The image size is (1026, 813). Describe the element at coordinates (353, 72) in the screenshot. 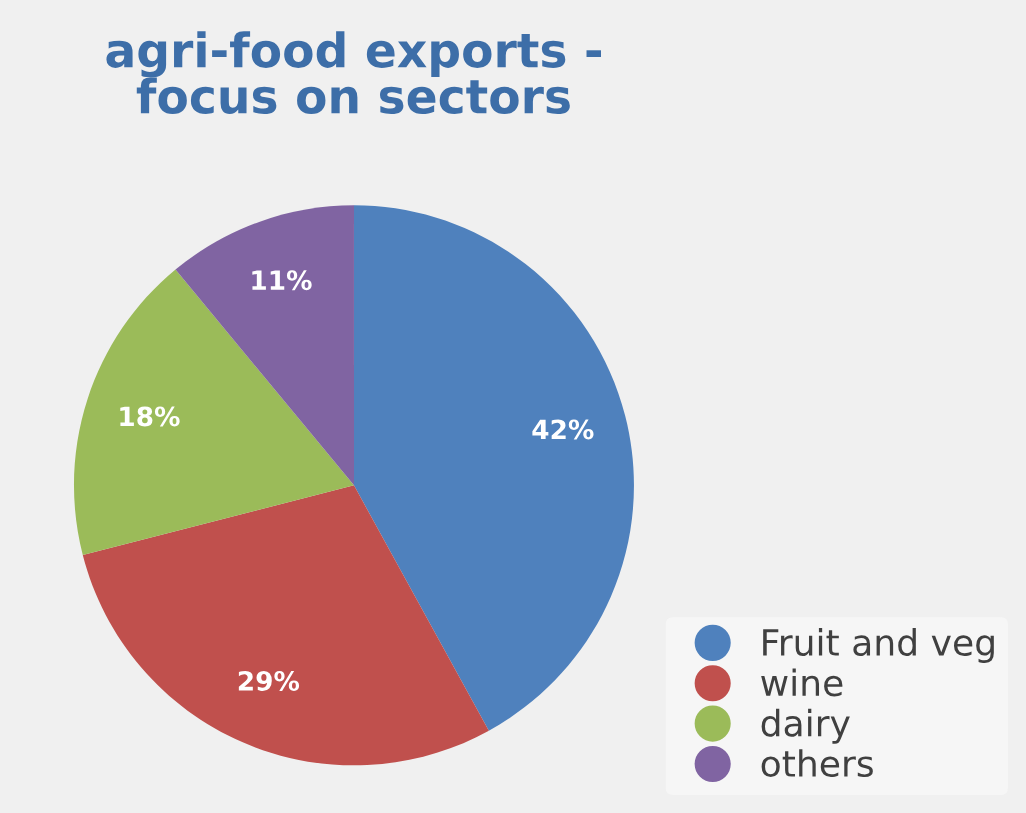

I see `chart-title: agri-food exports - focus on sectors` at that location.